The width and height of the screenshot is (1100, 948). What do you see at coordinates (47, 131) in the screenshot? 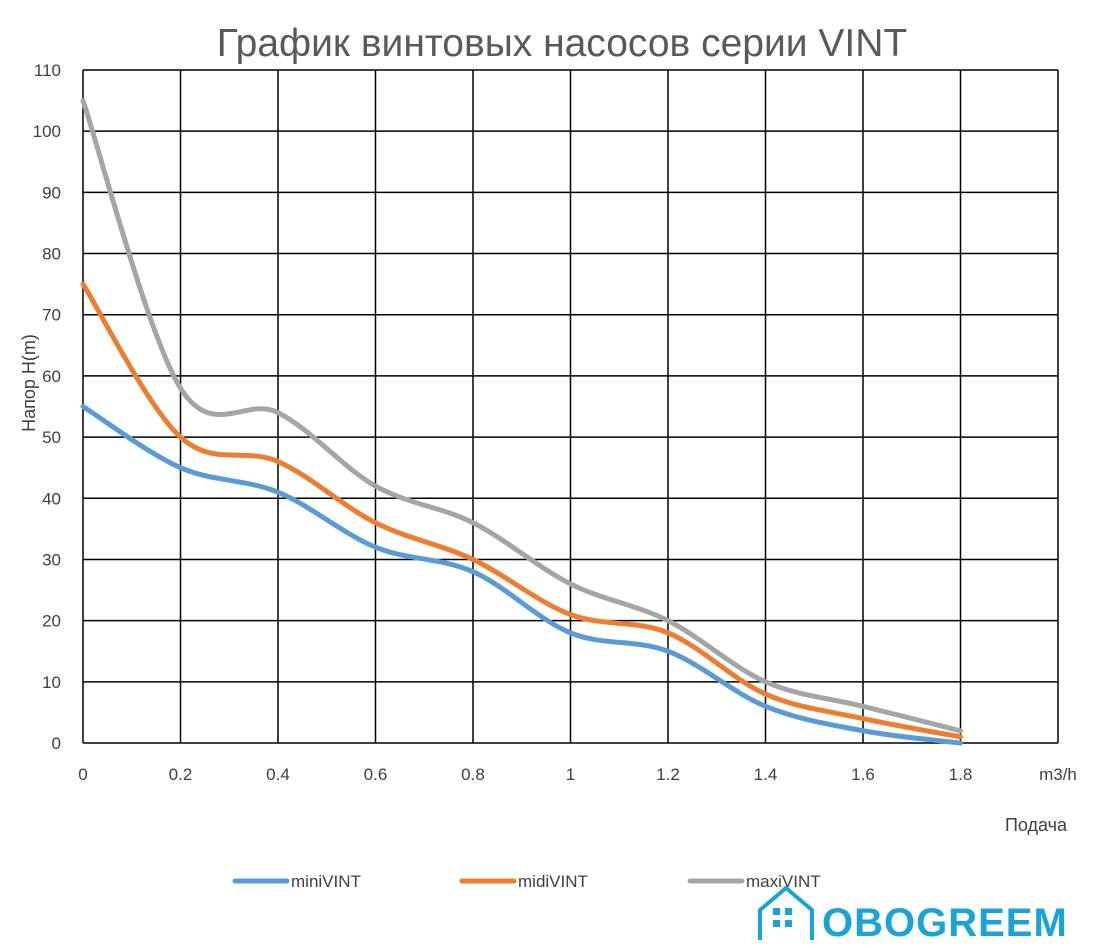
I see `y-tick-label: 100` at bounding box center [47, 131].